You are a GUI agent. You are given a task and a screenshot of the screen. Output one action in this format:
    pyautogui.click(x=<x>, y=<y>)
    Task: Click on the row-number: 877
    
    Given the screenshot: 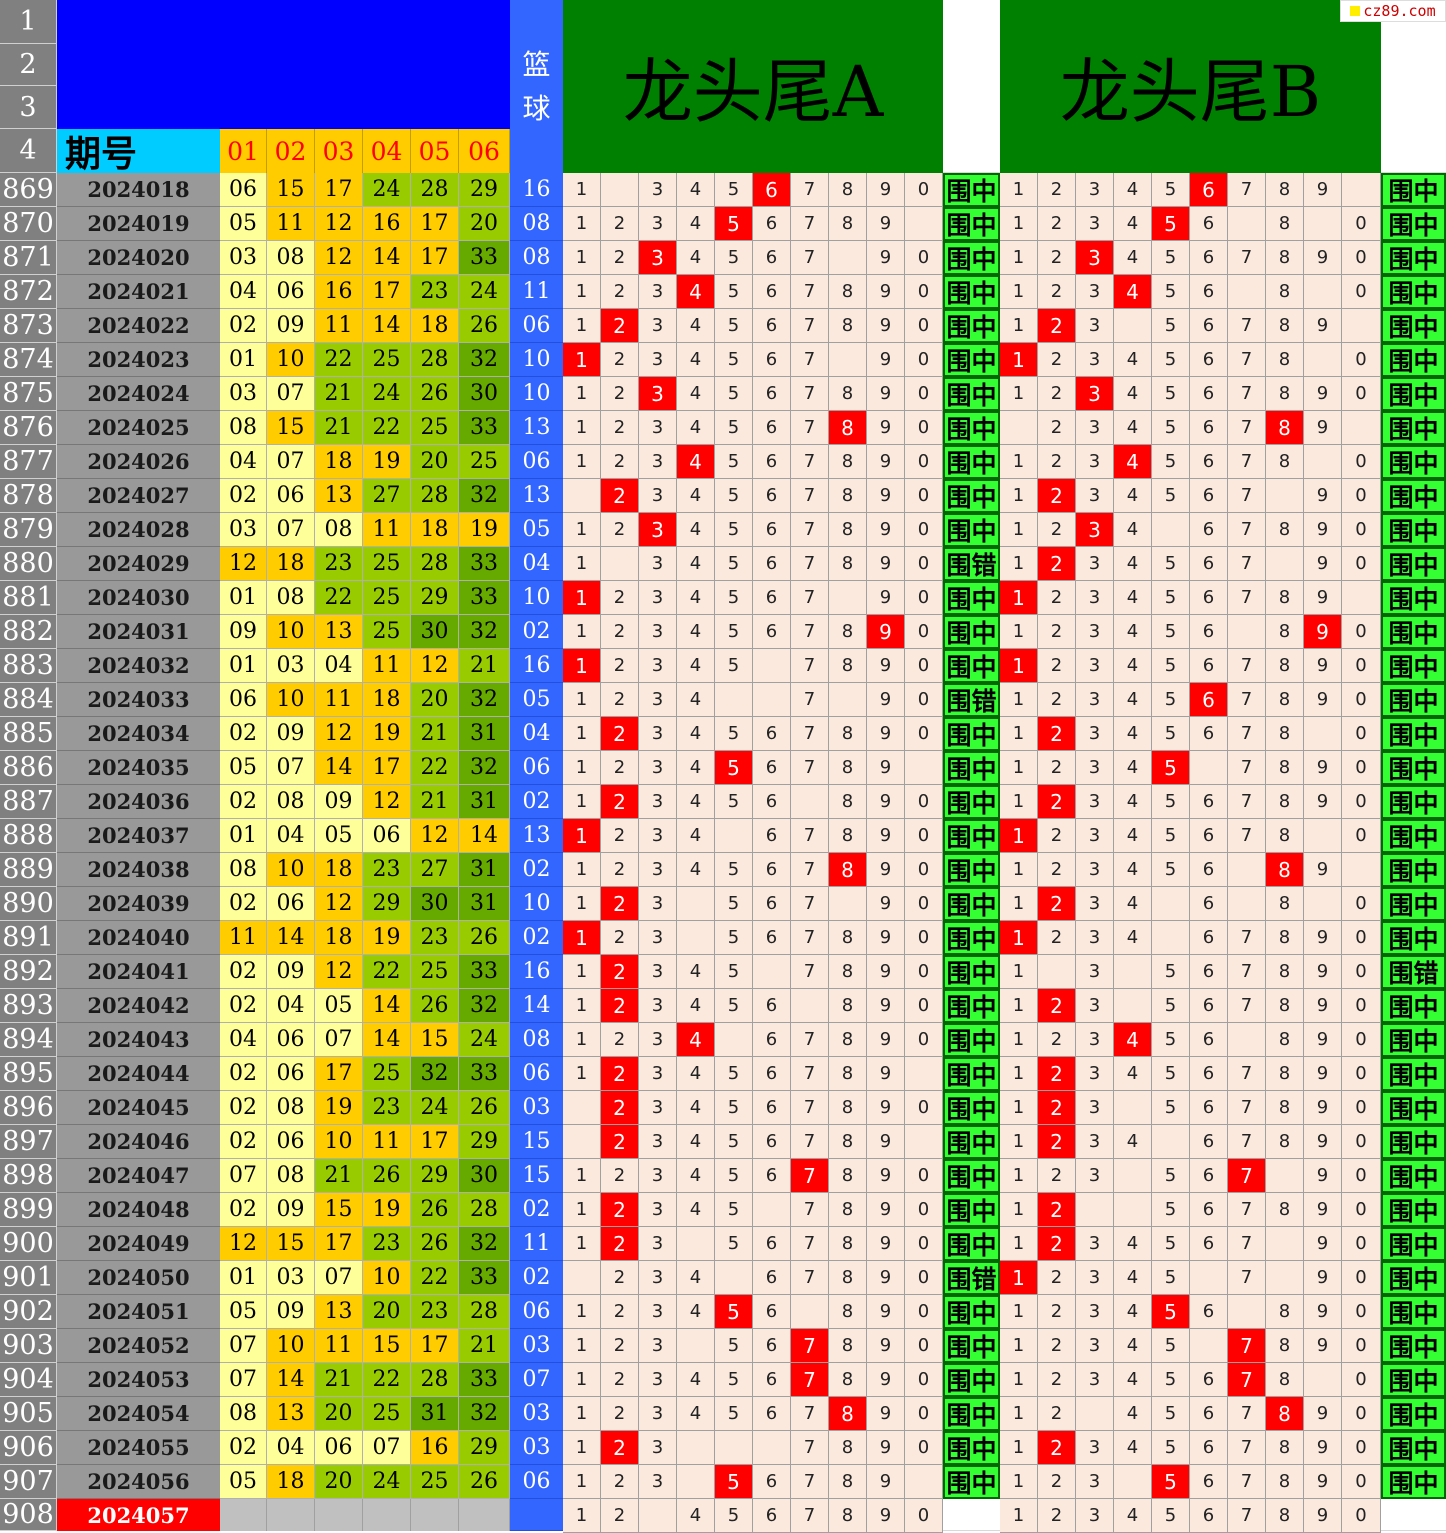 What is the action you would take?
    pyautogui.click(x=28, y=462)
    